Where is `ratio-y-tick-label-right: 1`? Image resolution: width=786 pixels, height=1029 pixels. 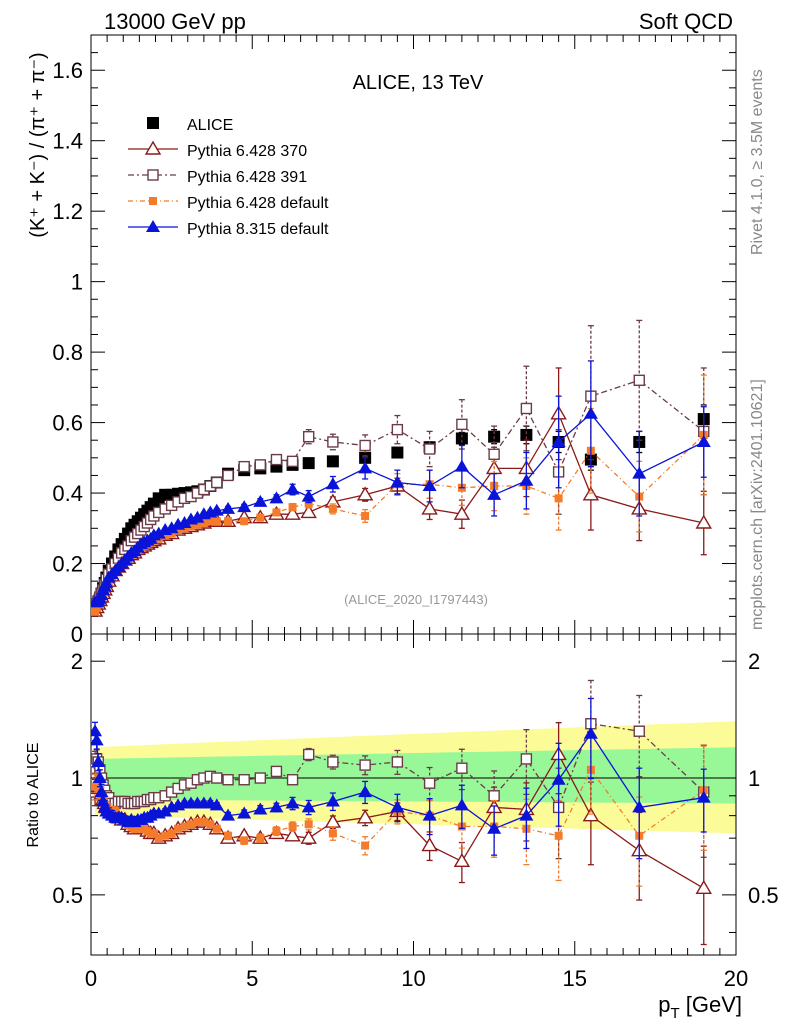
ratio-y-tick-label-right: 1 is located at coordinates (754, 778).